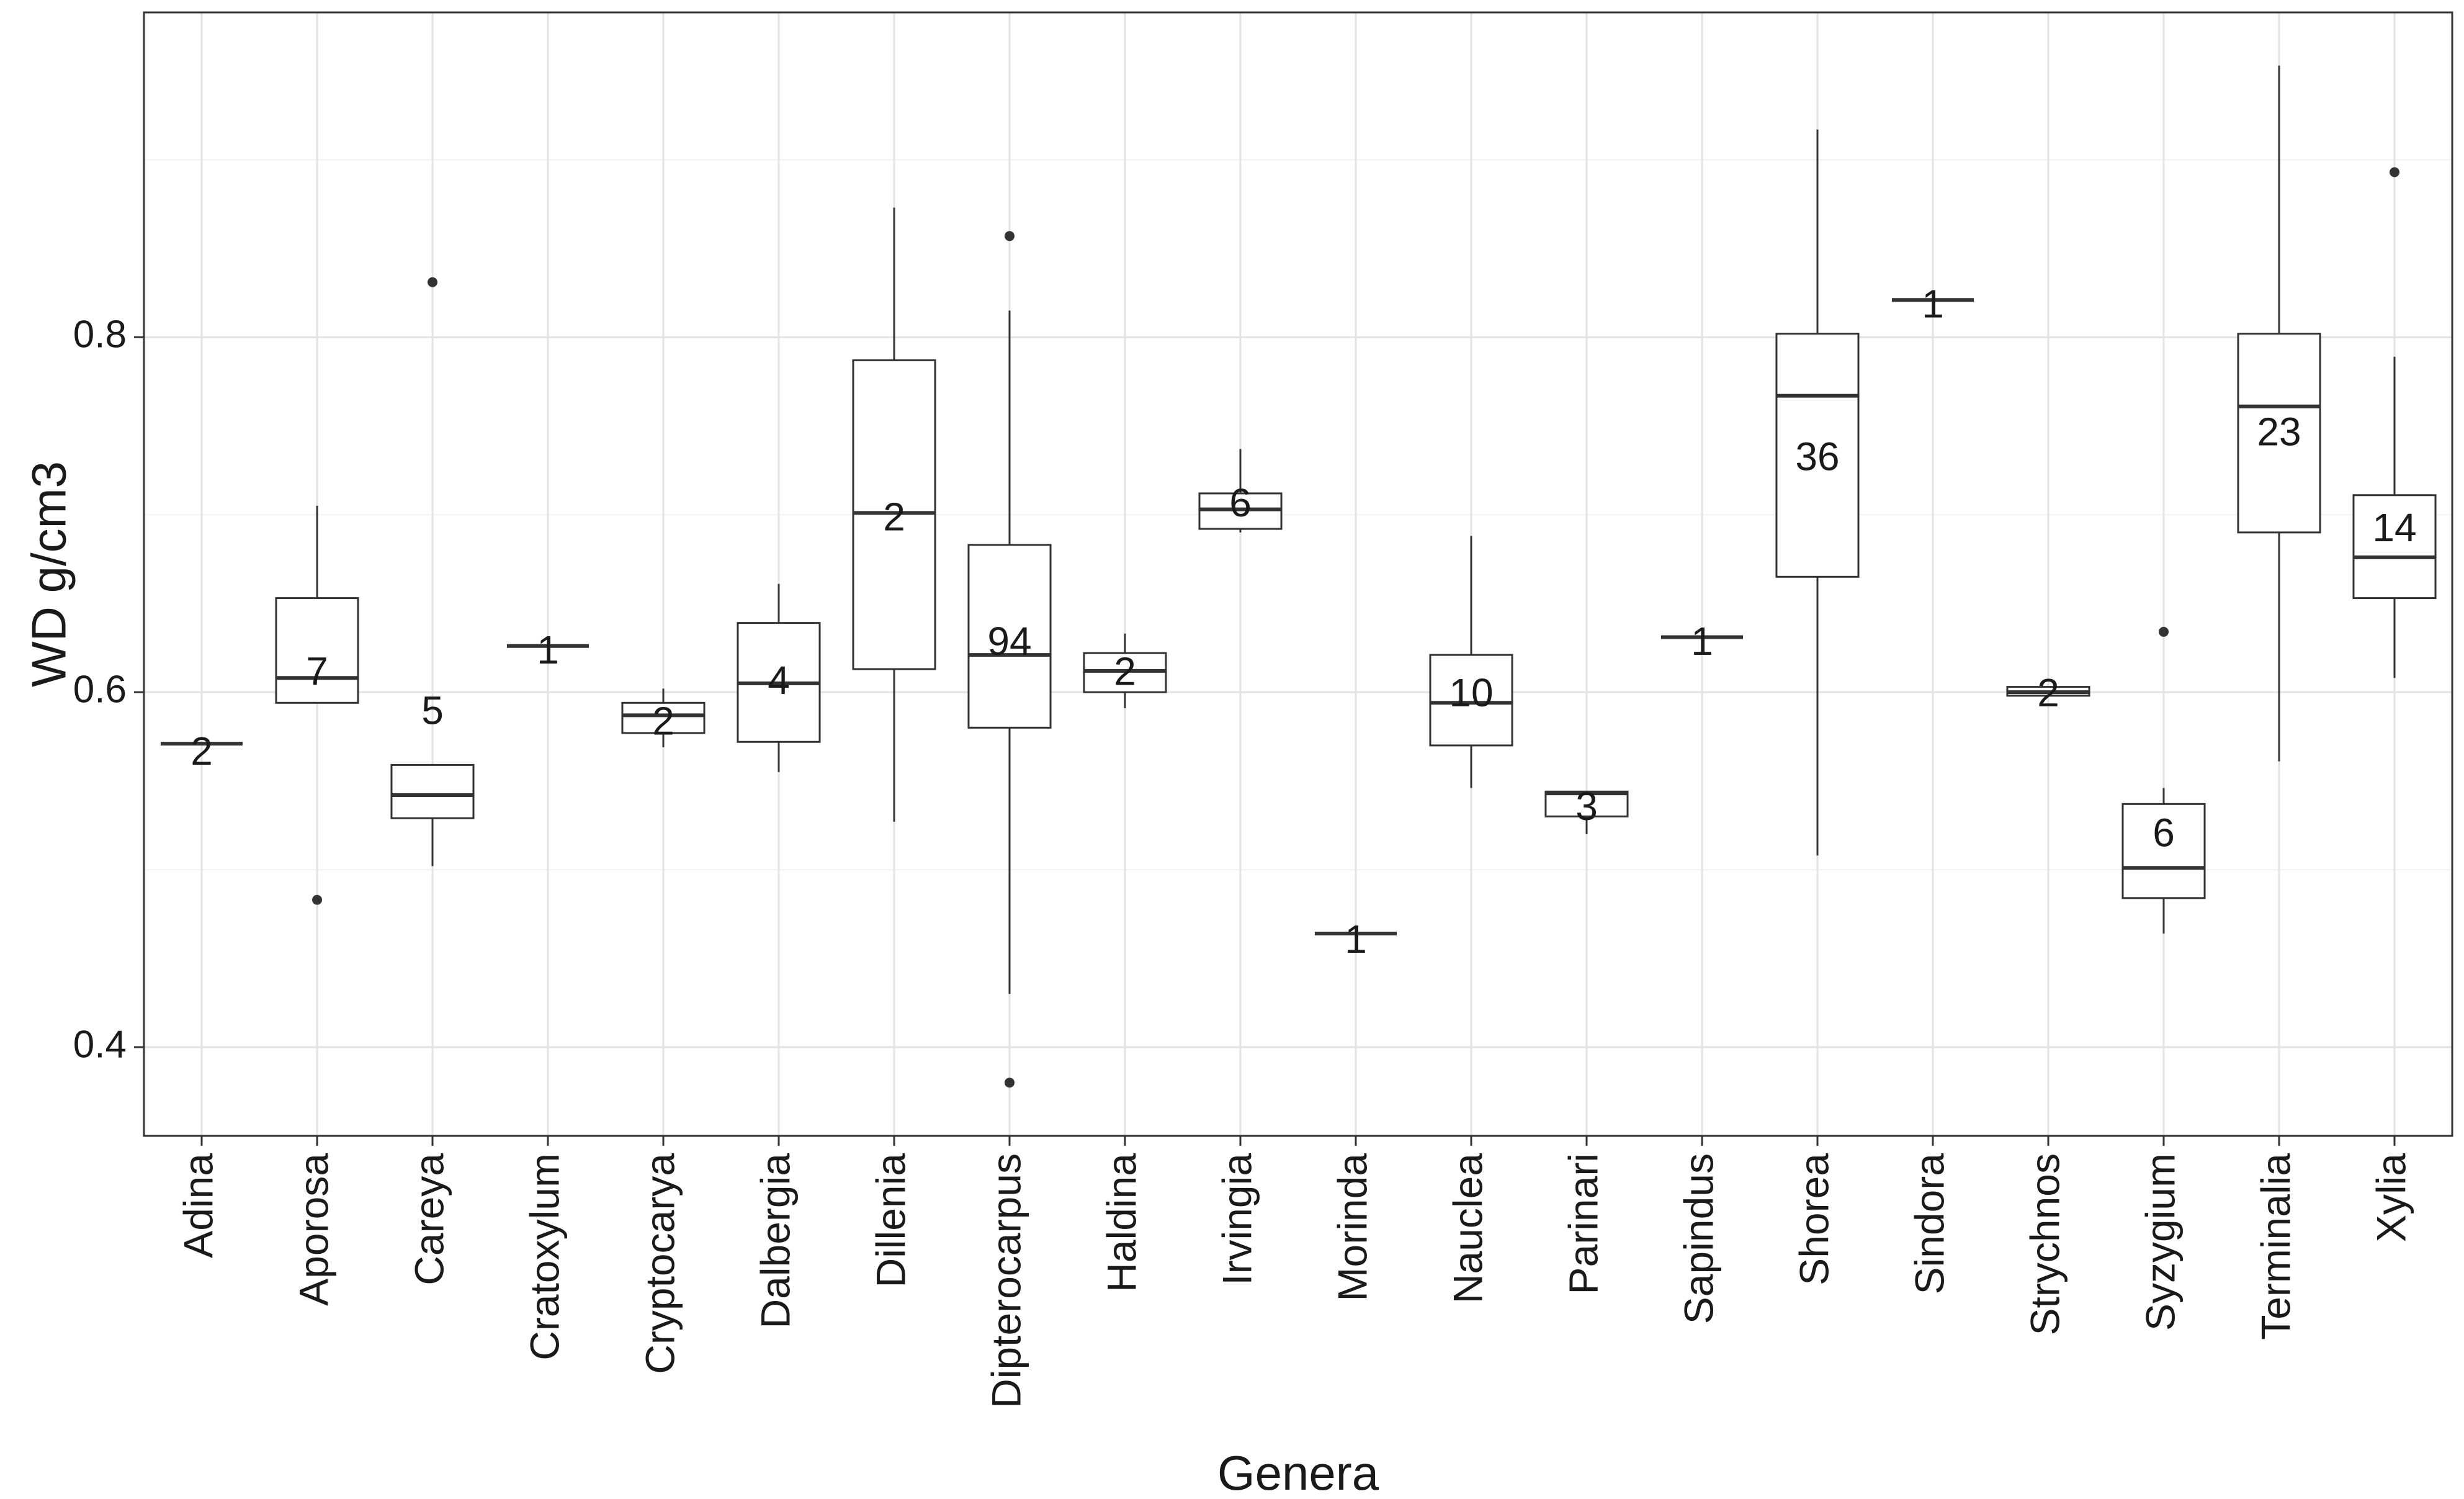  What do you see at coordinates (432, 710) in the screenshot?
I see `count-label: 5` at bounding box center [432, 710].